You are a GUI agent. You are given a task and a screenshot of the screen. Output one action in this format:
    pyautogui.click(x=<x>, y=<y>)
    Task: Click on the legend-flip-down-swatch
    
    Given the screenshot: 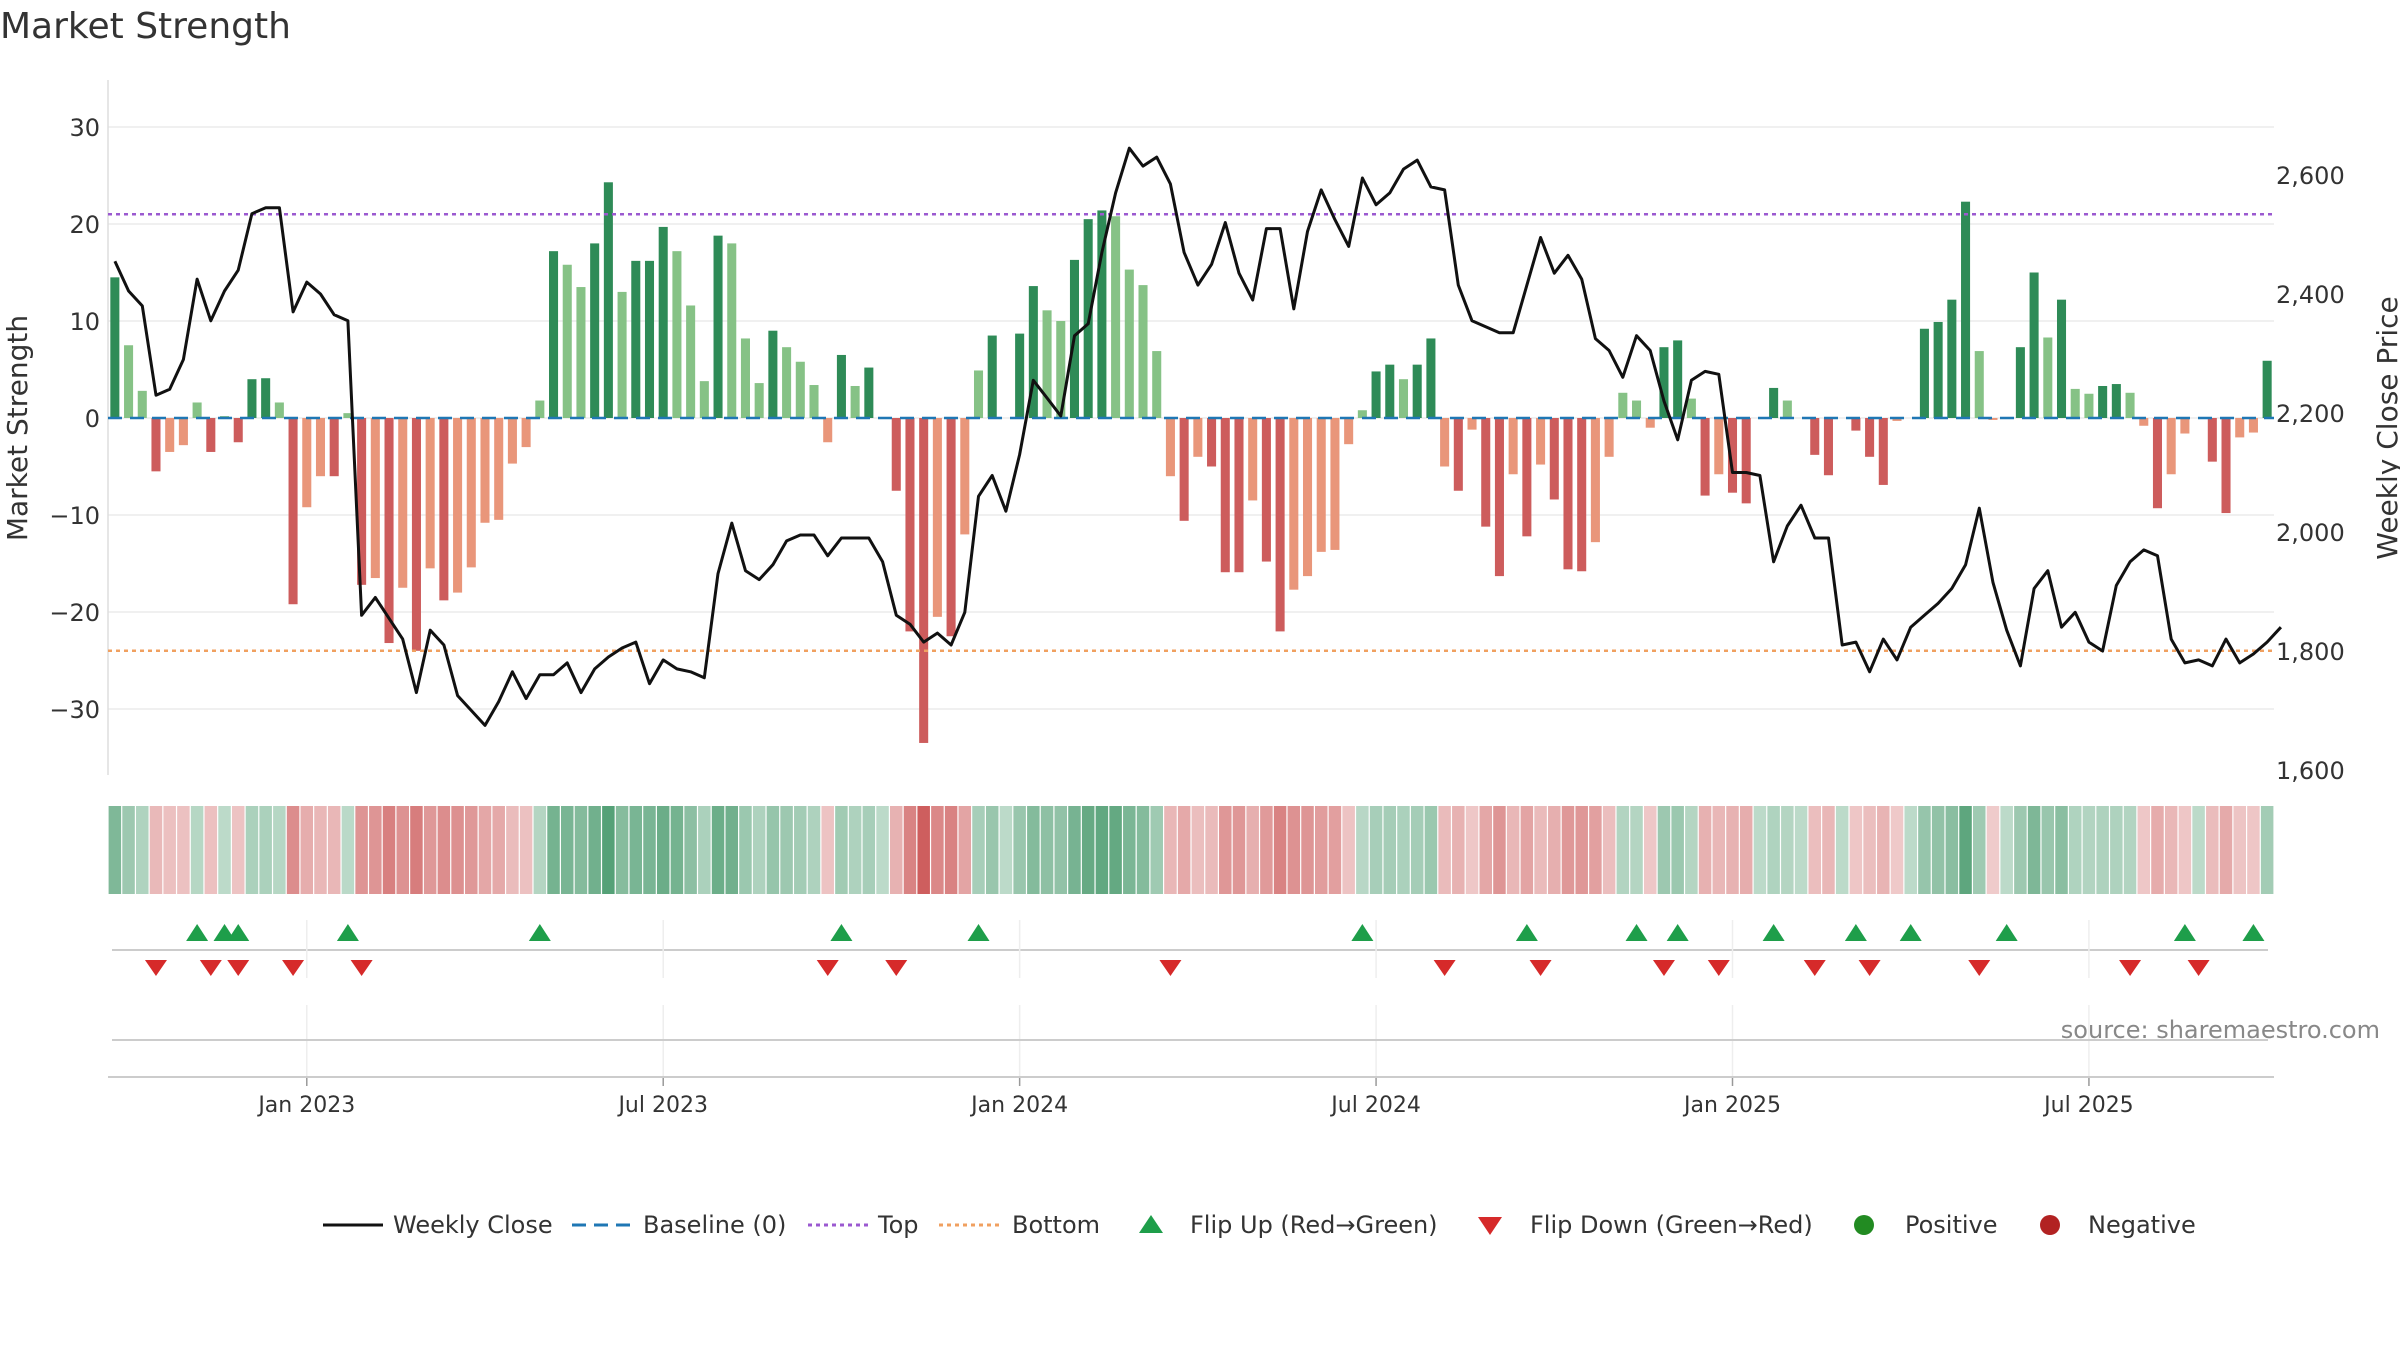 What is the action you would take?
    pyautogui.click(x=1490, y=1226)
    